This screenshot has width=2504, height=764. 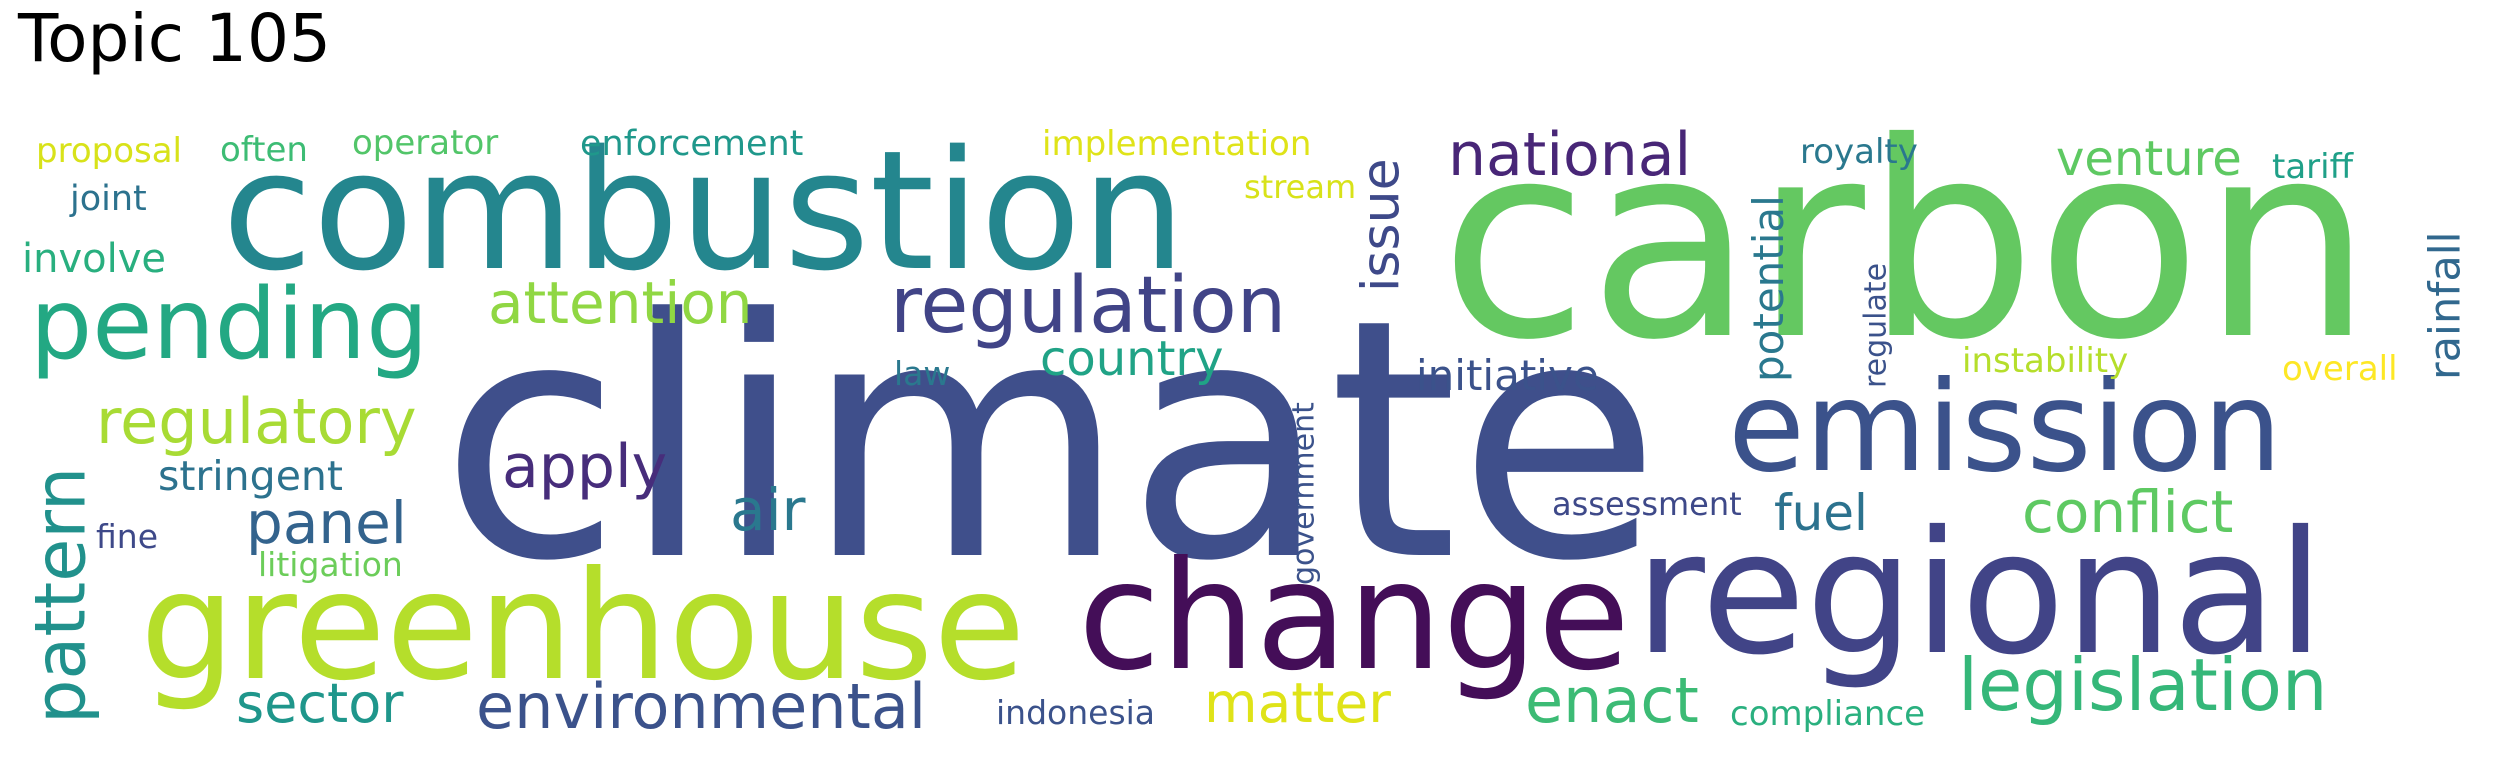 What do you see at coordinates (1821, 513) in the screenshot?
I see `word-fuel: fuel` at bounding box center [1821, 513].